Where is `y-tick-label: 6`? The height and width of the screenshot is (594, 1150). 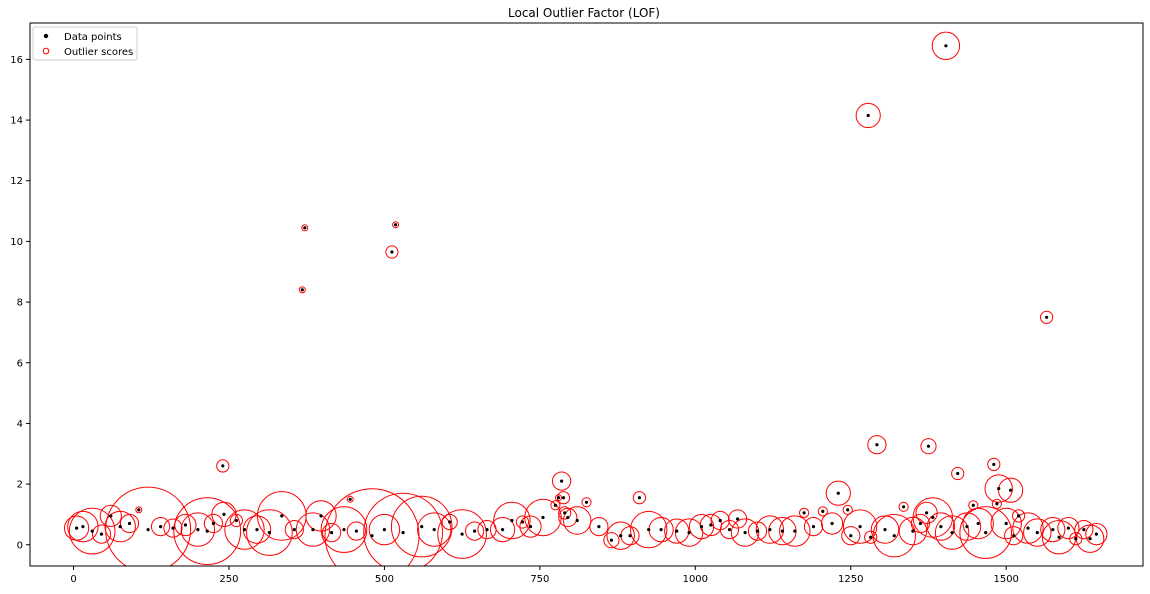
y-tick-label: 6 is located at coordinates (20, 363).